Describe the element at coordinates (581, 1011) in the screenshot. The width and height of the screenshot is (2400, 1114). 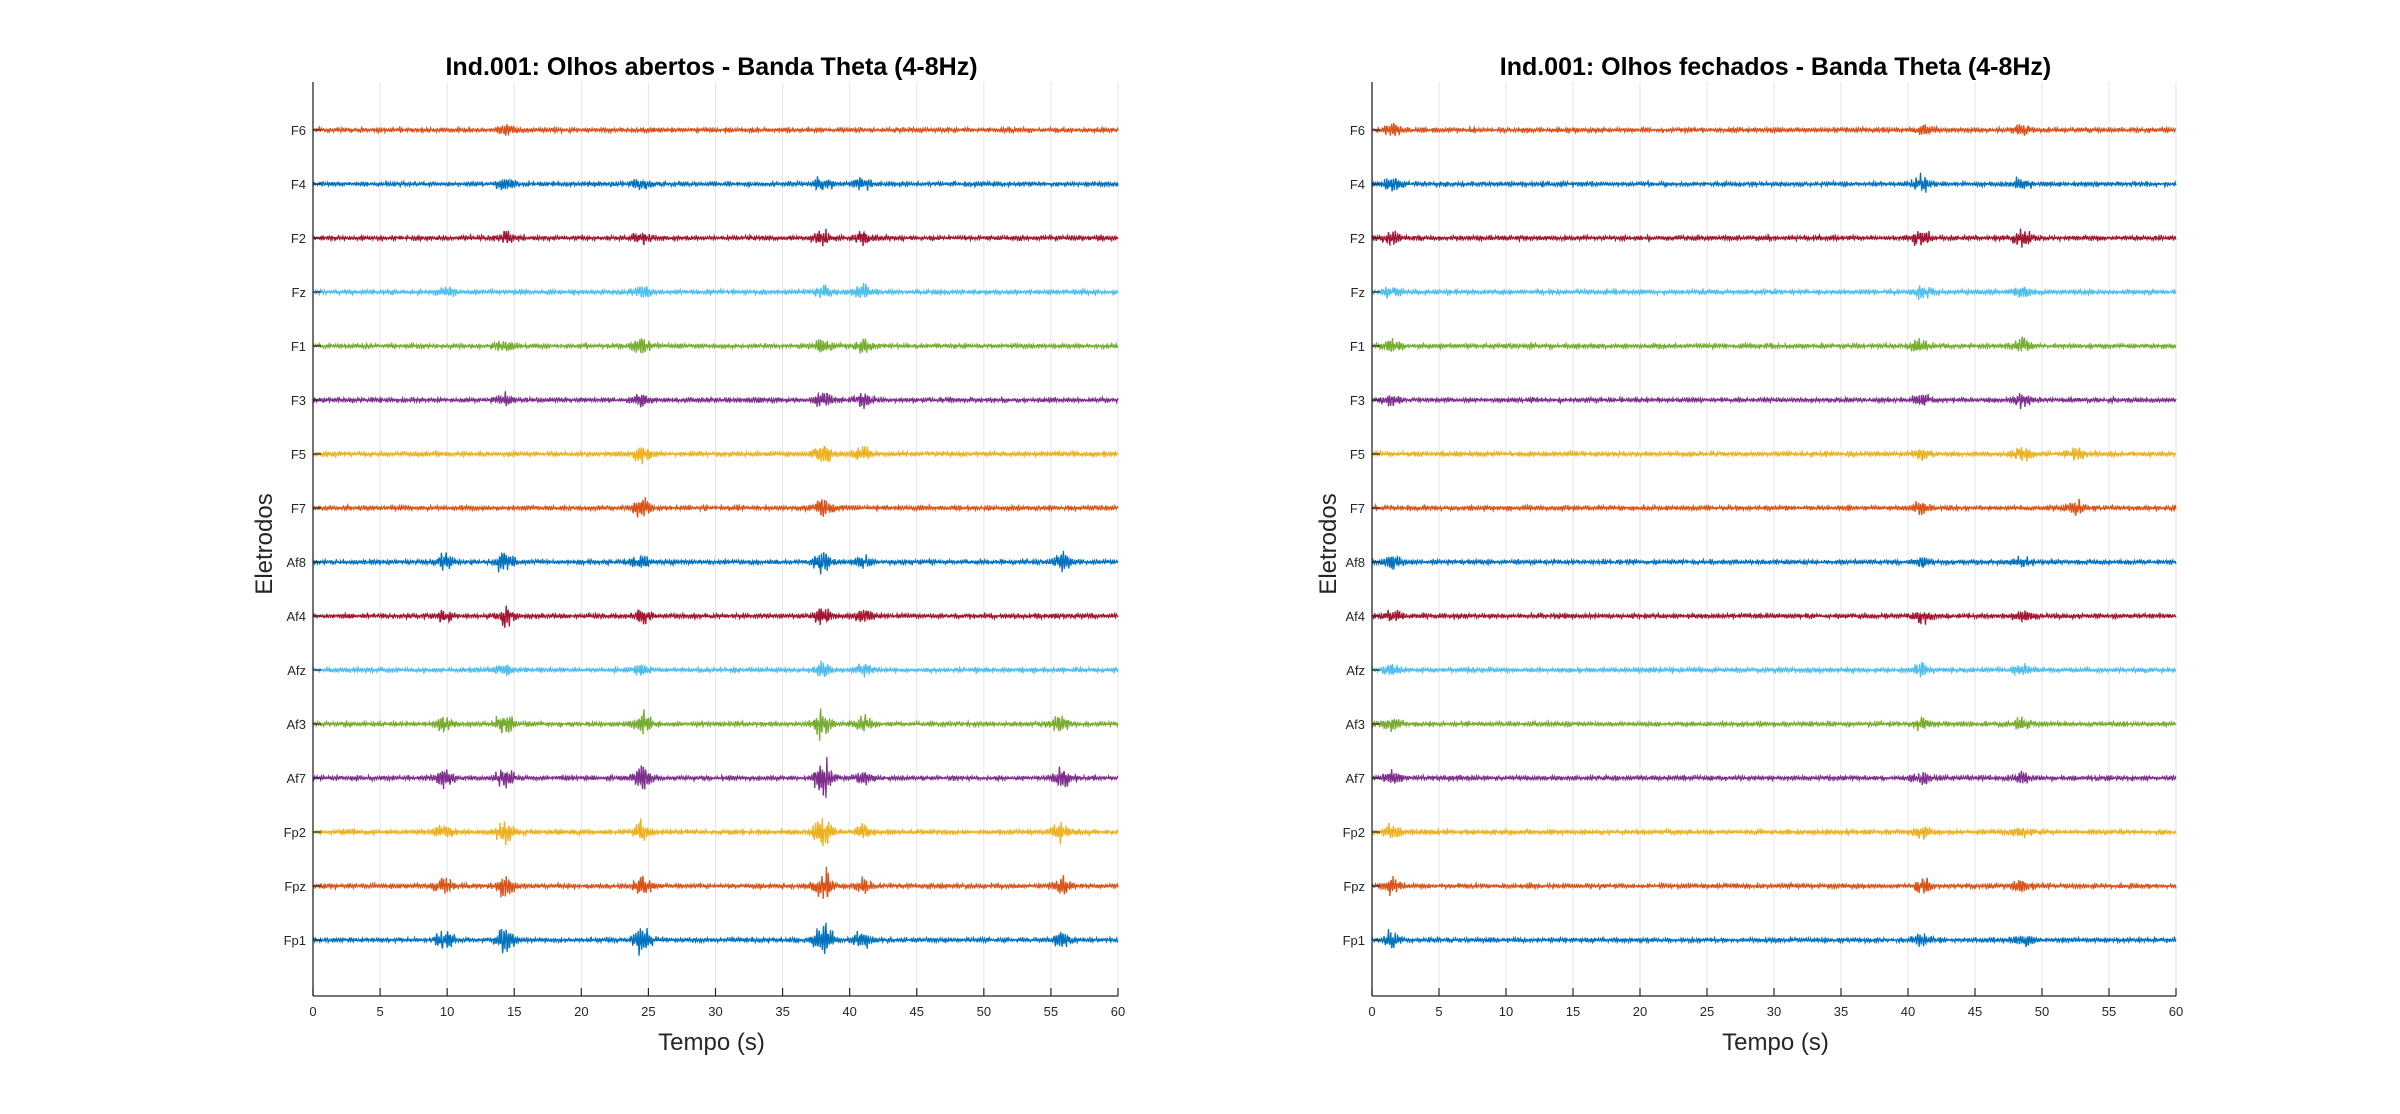
I see `x-tick-label: 20` at that location.